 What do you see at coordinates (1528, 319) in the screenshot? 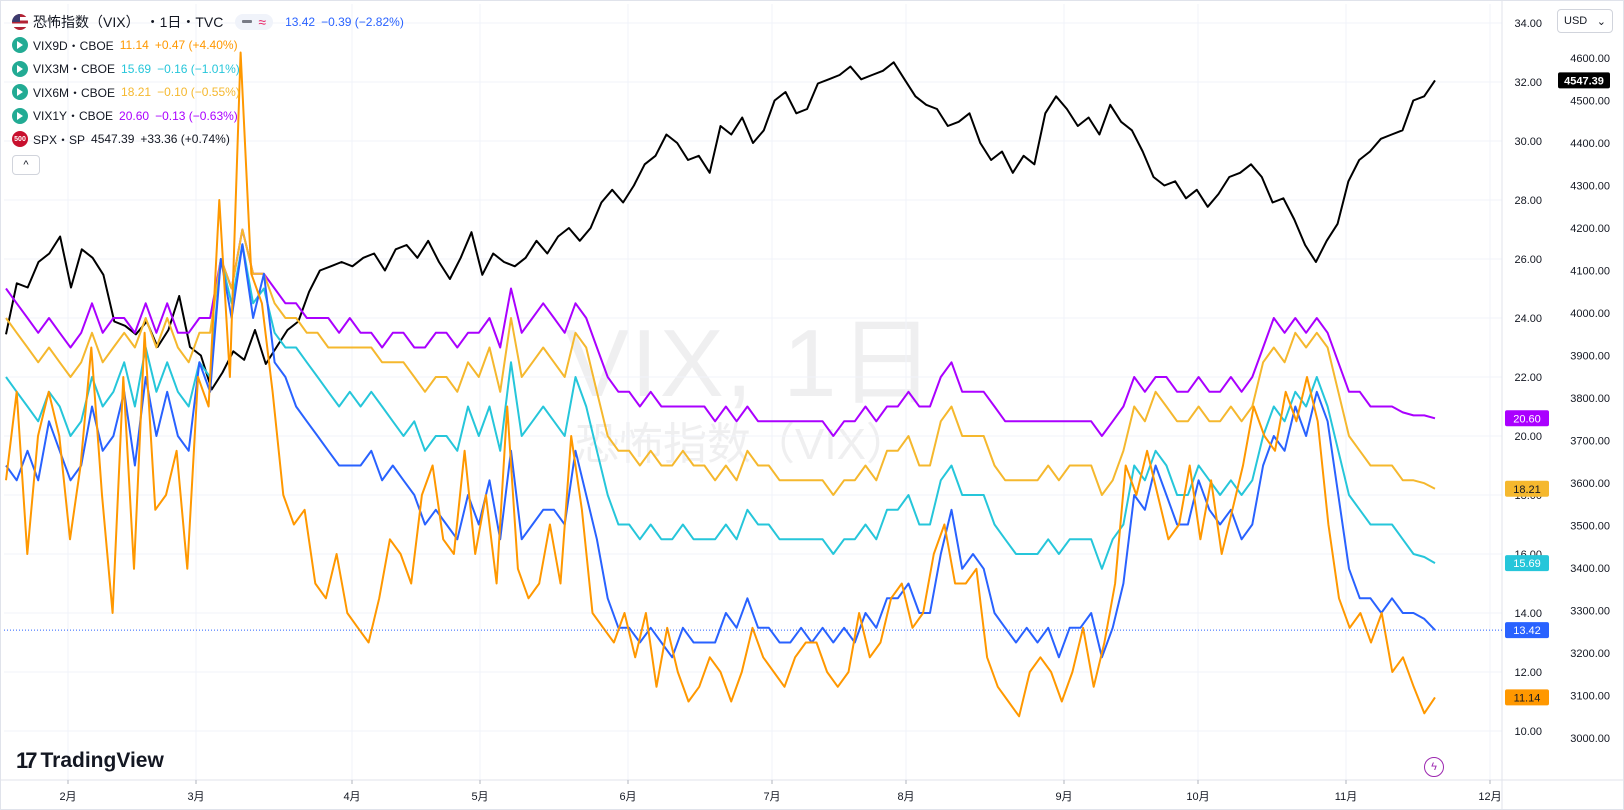
I see `y-tick-label: 24.00` at bounding box center [1528, 319].